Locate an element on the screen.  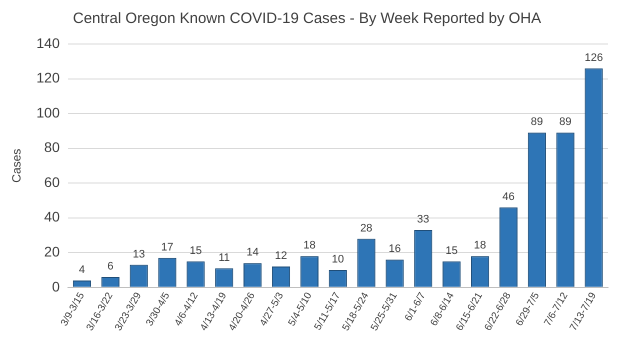
data-label: 33 is located at coordinates (423, 220).